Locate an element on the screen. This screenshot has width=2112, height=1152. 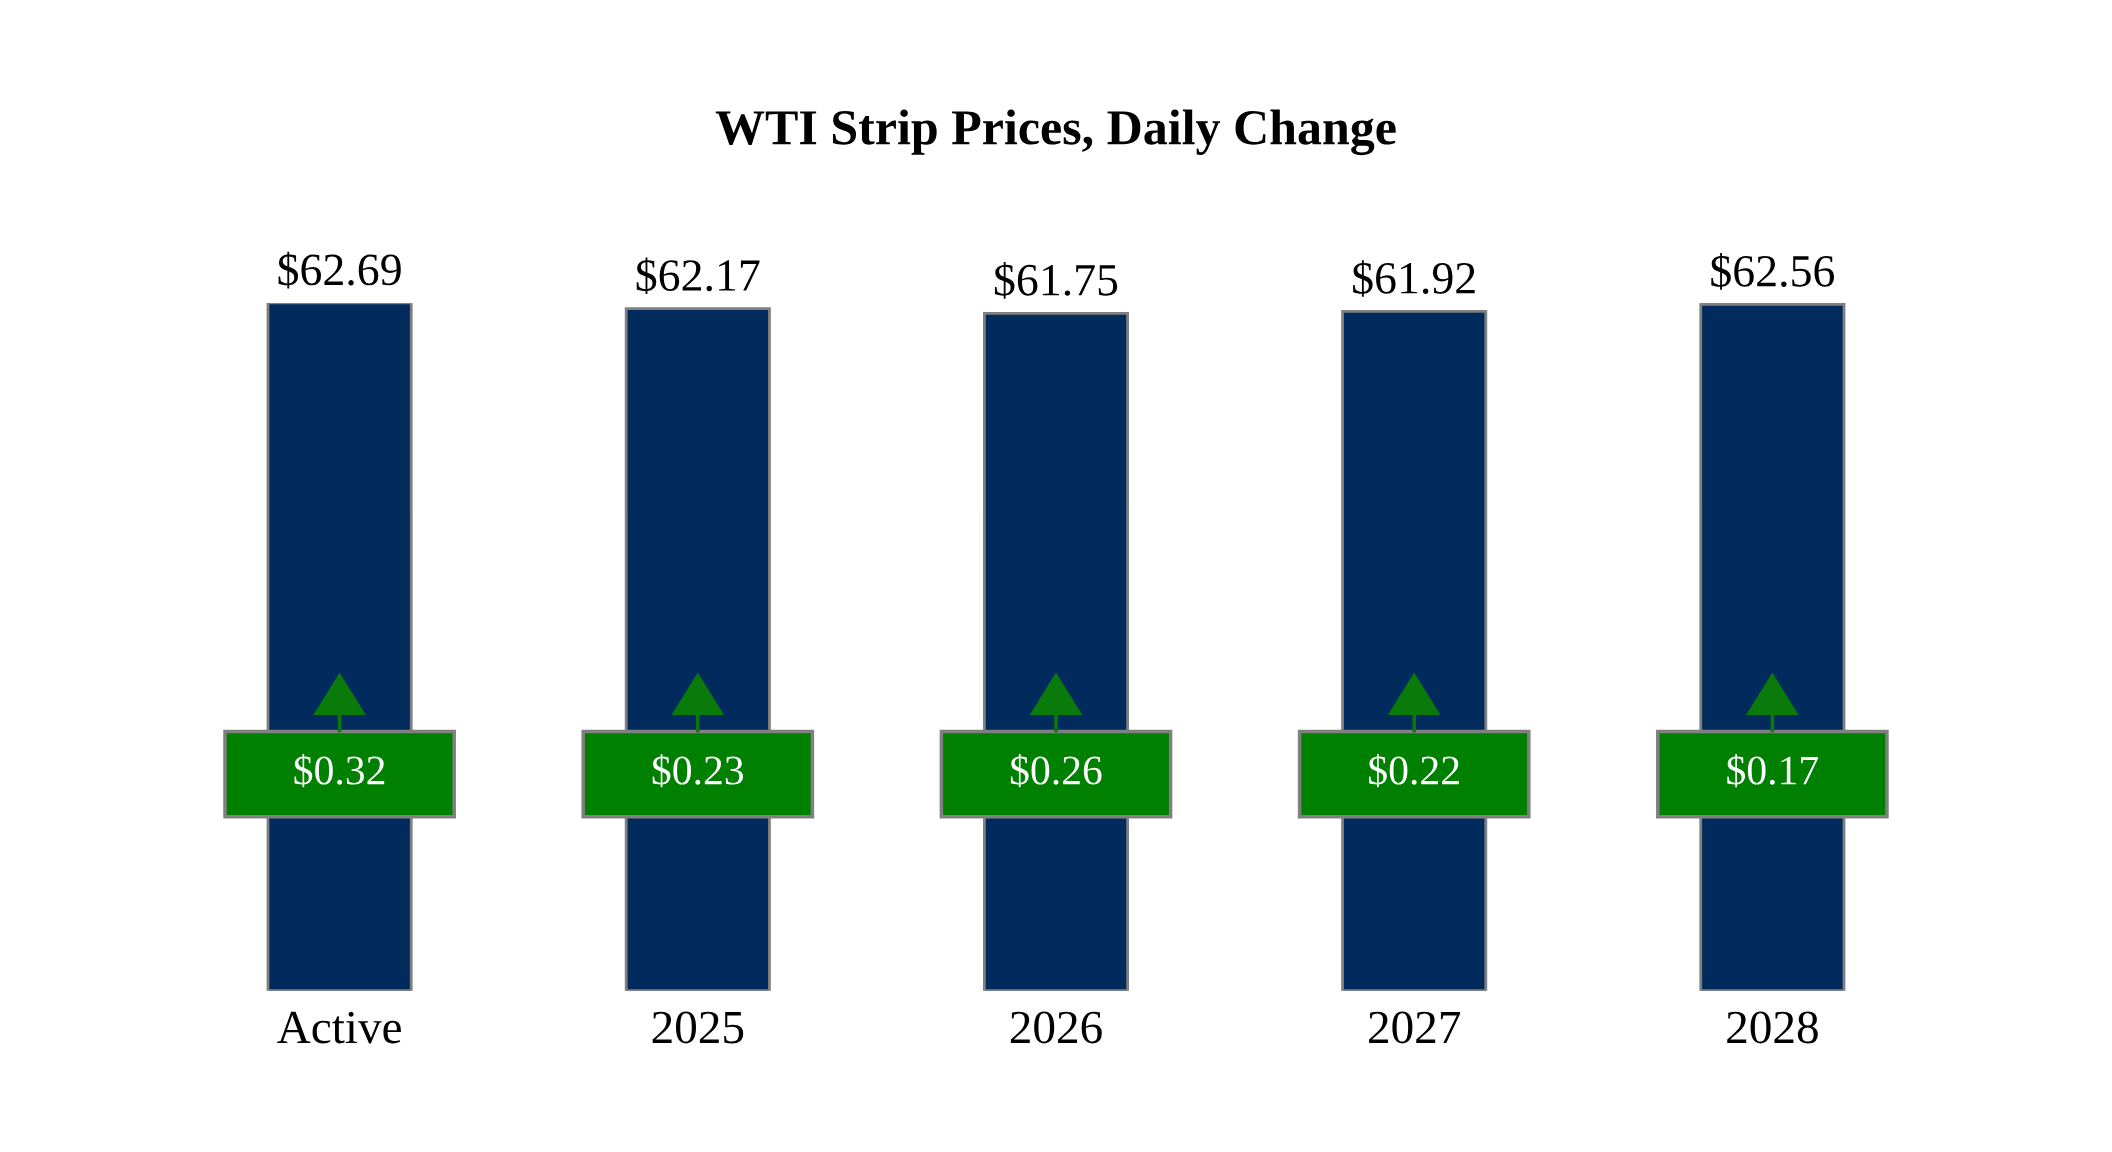
data-label: $62.56 is located at coordinates (1773, 271).